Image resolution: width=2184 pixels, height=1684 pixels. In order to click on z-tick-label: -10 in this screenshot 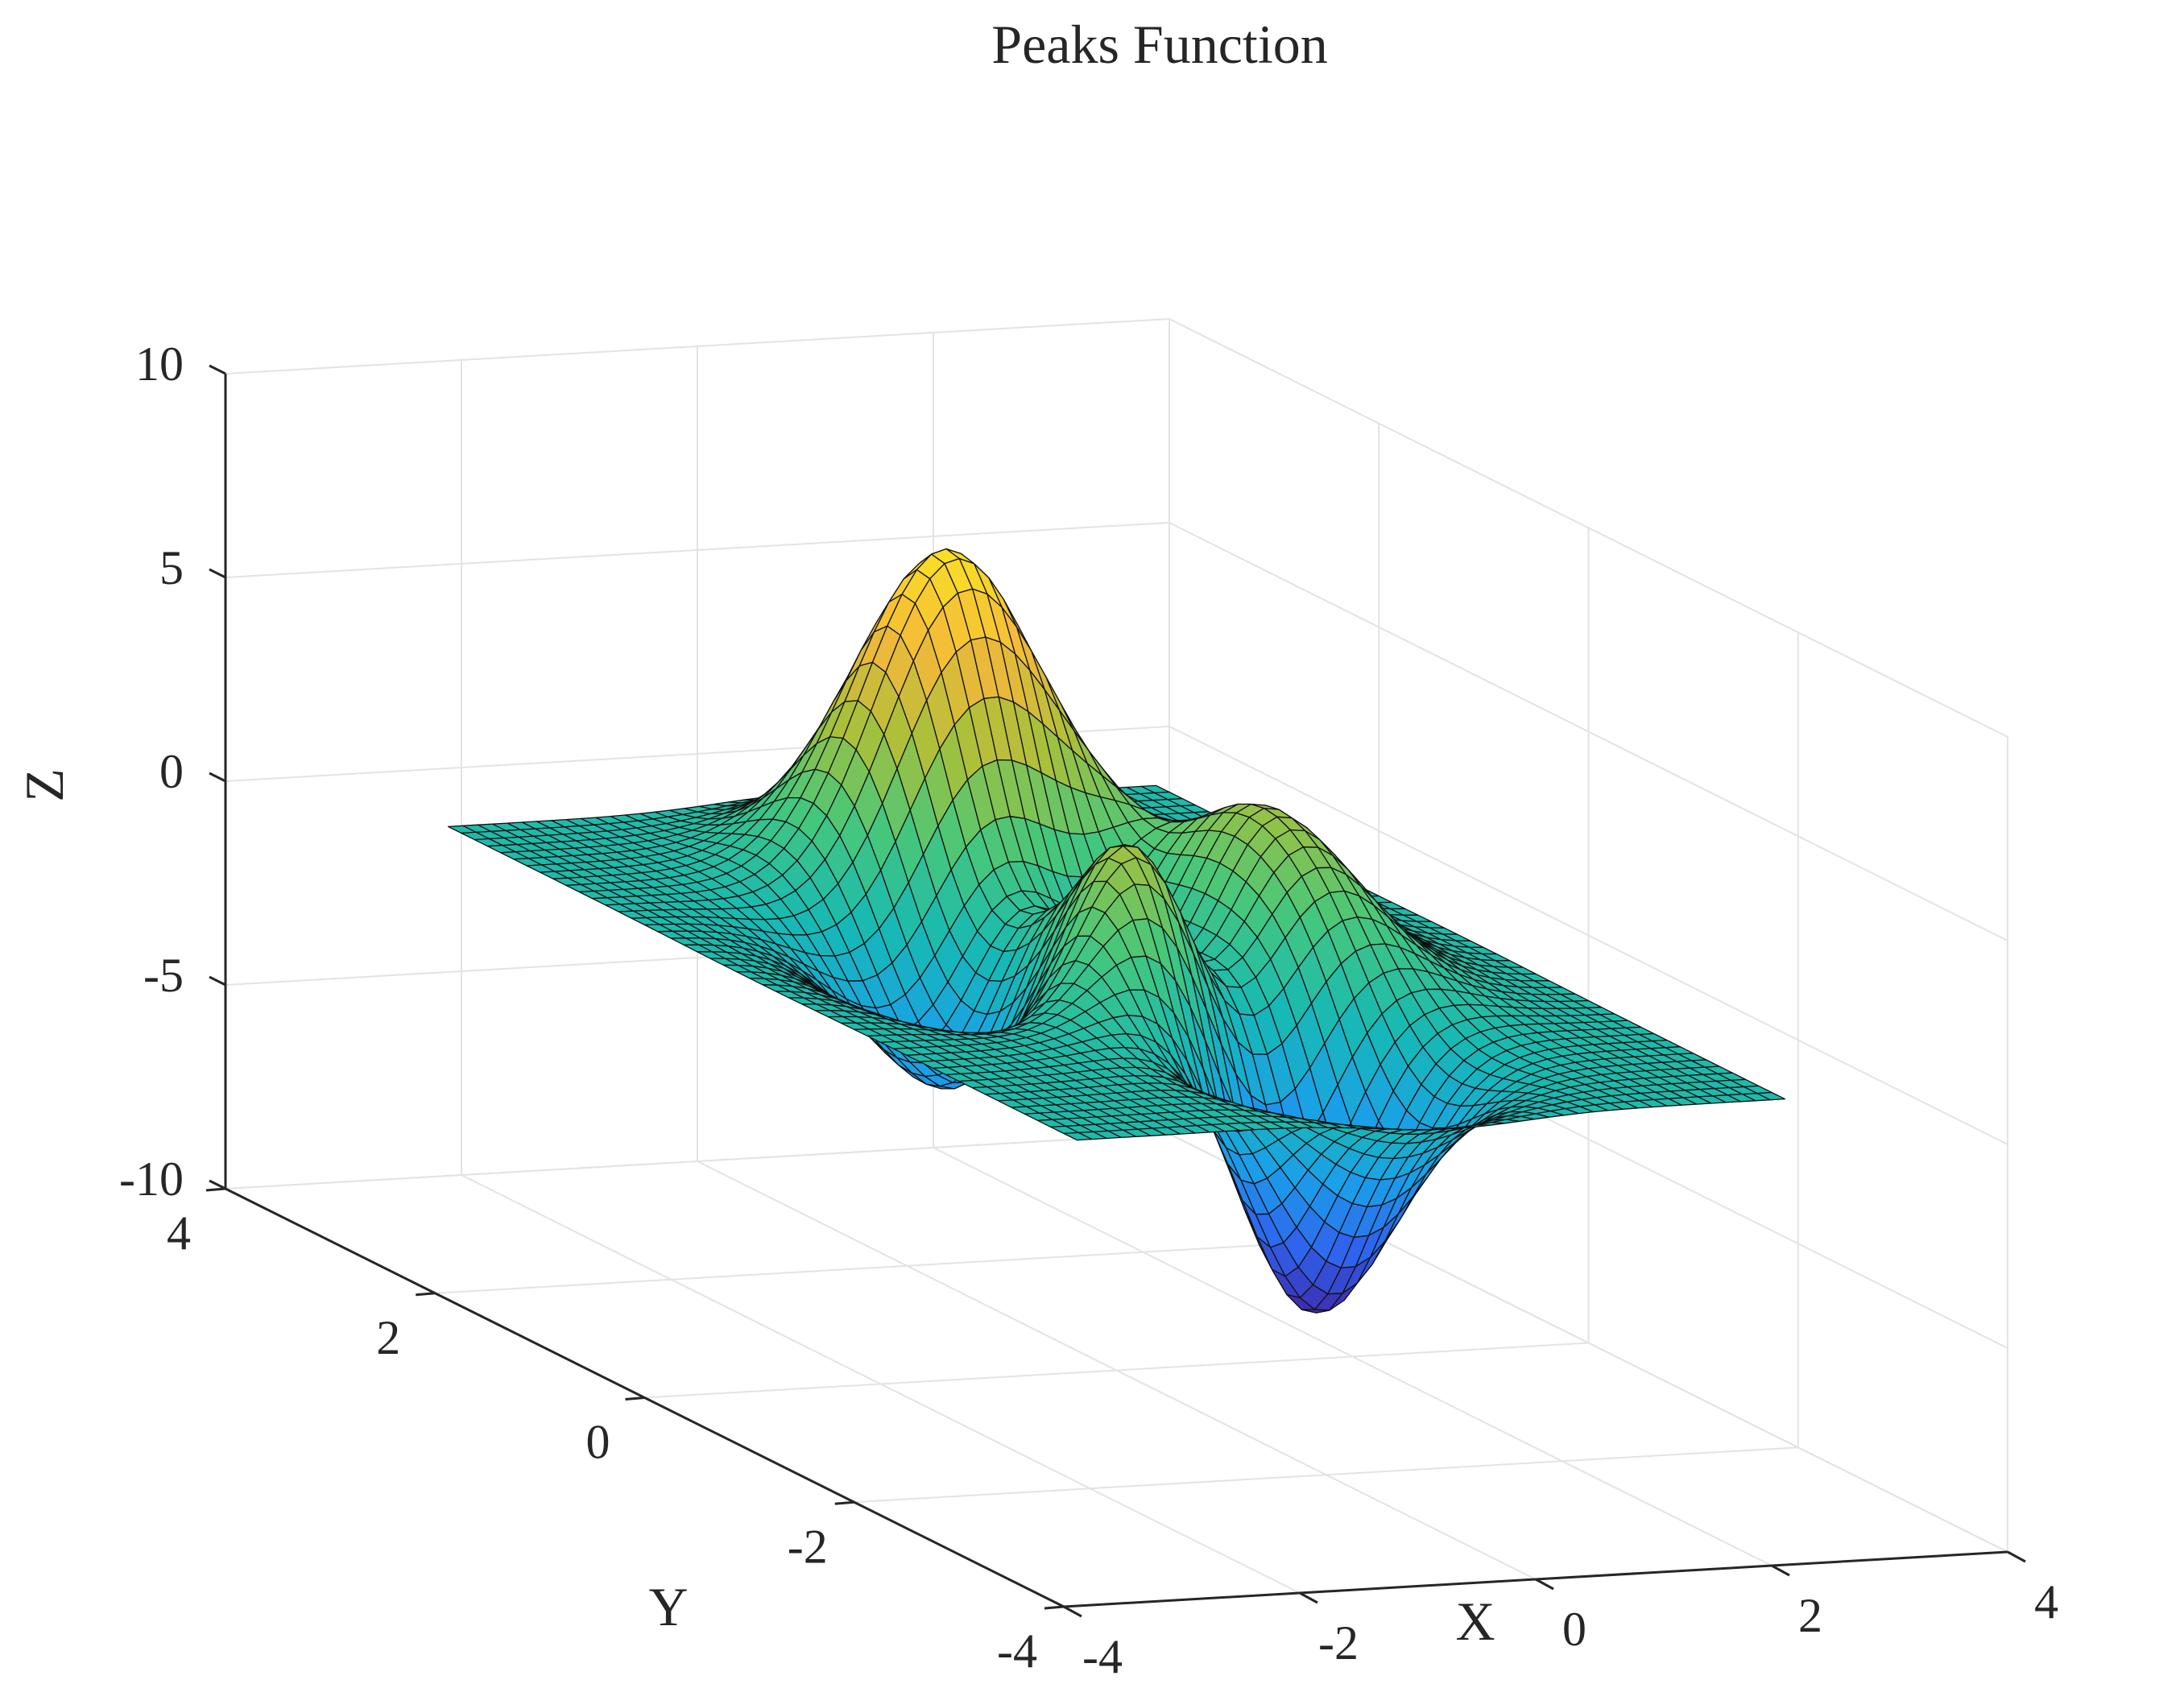, I will do `click(151, 1179)`.